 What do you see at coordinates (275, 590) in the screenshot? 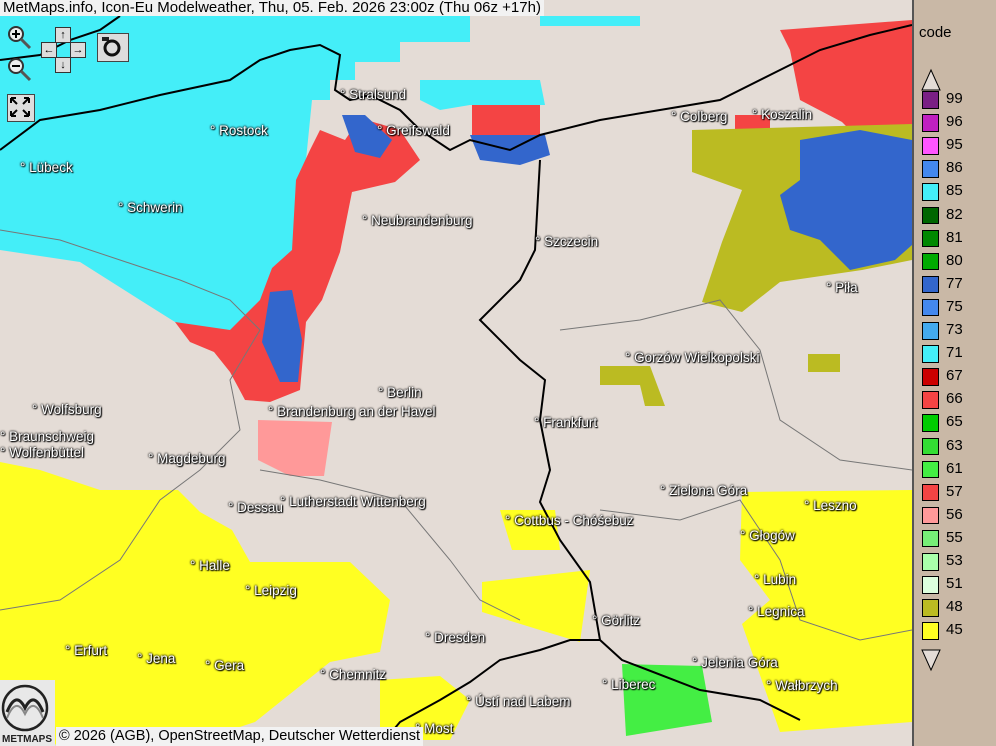
I see `city-name: Leipzig` at bounding box center [275, 590].